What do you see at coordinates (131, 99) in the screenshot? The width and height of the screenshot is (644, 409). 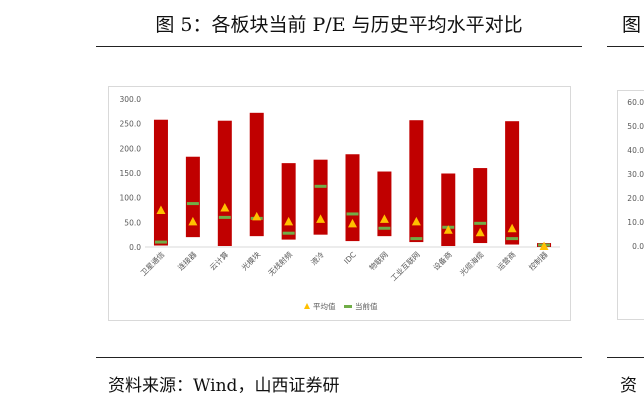 I see `y-tick-label: 300.0` at bounding box center [131, 99].